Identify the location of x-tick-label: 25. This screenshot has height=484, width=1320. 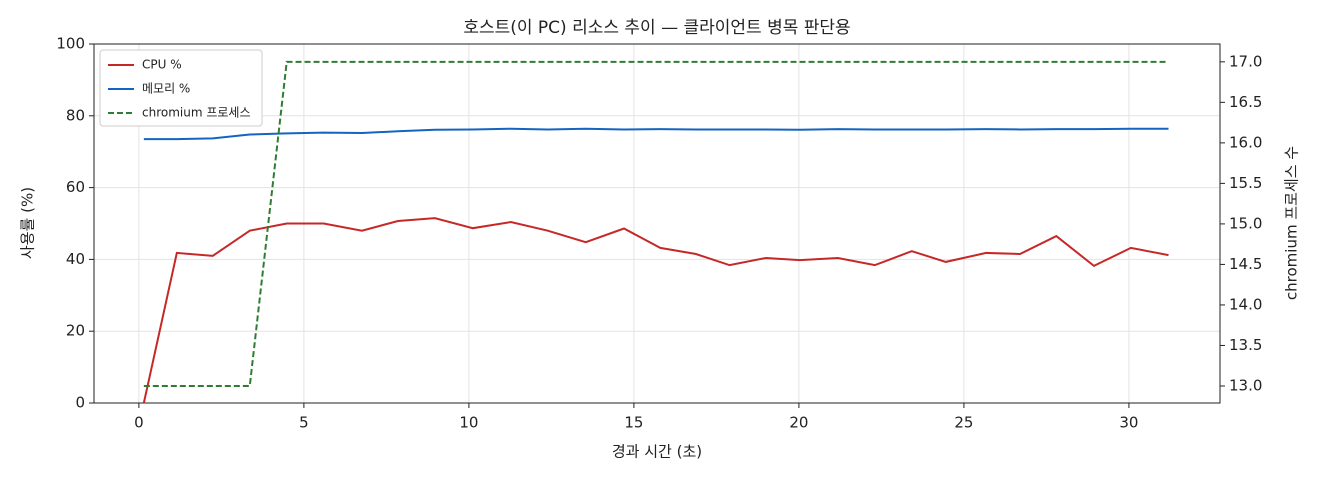
(963, 423).